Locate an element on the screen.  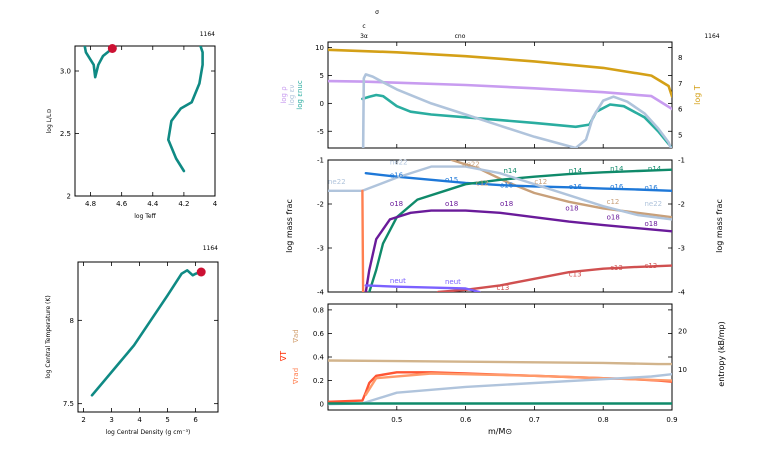
top-burn-label: c is located at coordinates (363, 26).